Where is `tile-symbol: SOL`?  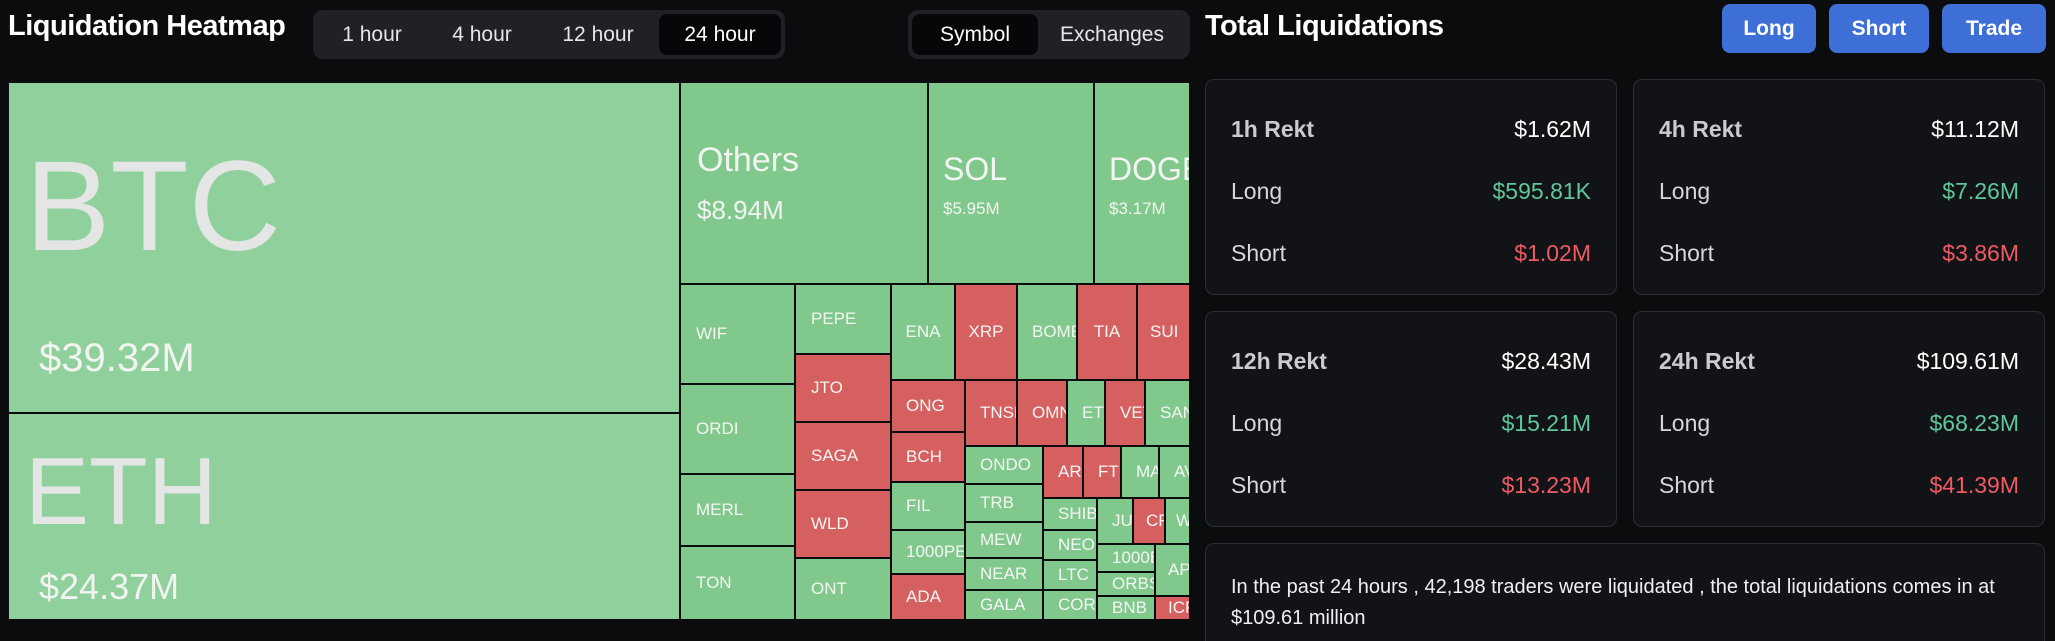
tile-symbol: SOL is located at coordinates (975, 169).